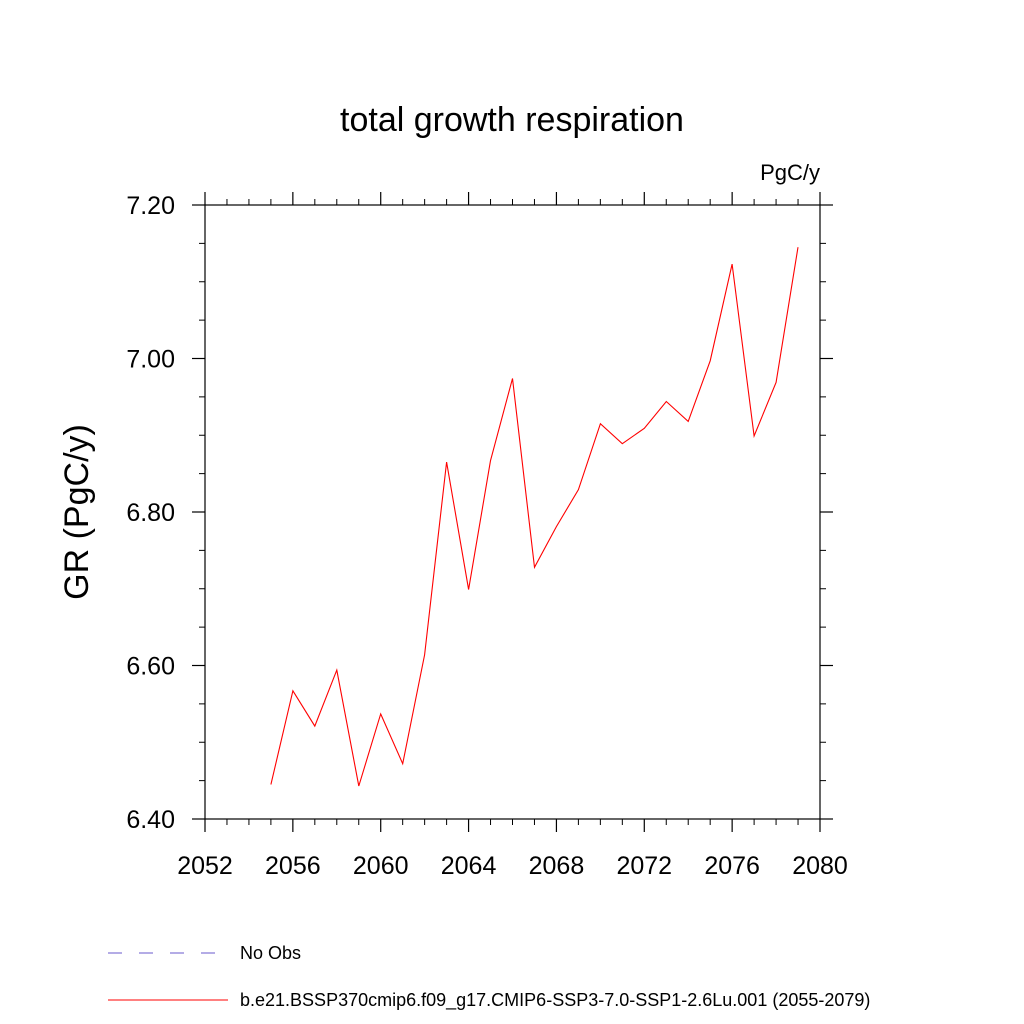  Describe the element at coordinates (557, 866) in the screenshot. I see `x-tick-label: 2068` at that location.